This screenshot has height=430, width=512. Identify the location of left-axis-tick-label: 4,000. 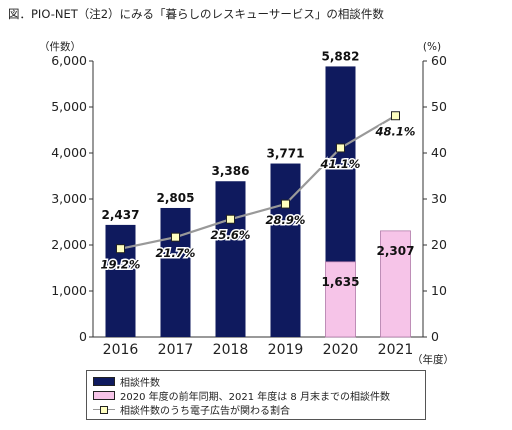
(69, 152).